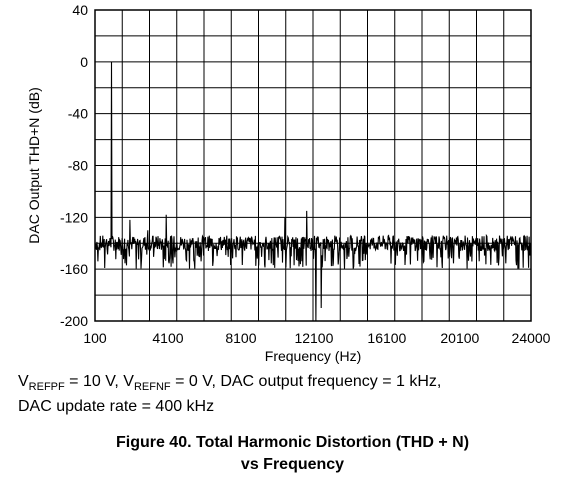  I want to click on x-tick-label: 100, so click(95, 338).